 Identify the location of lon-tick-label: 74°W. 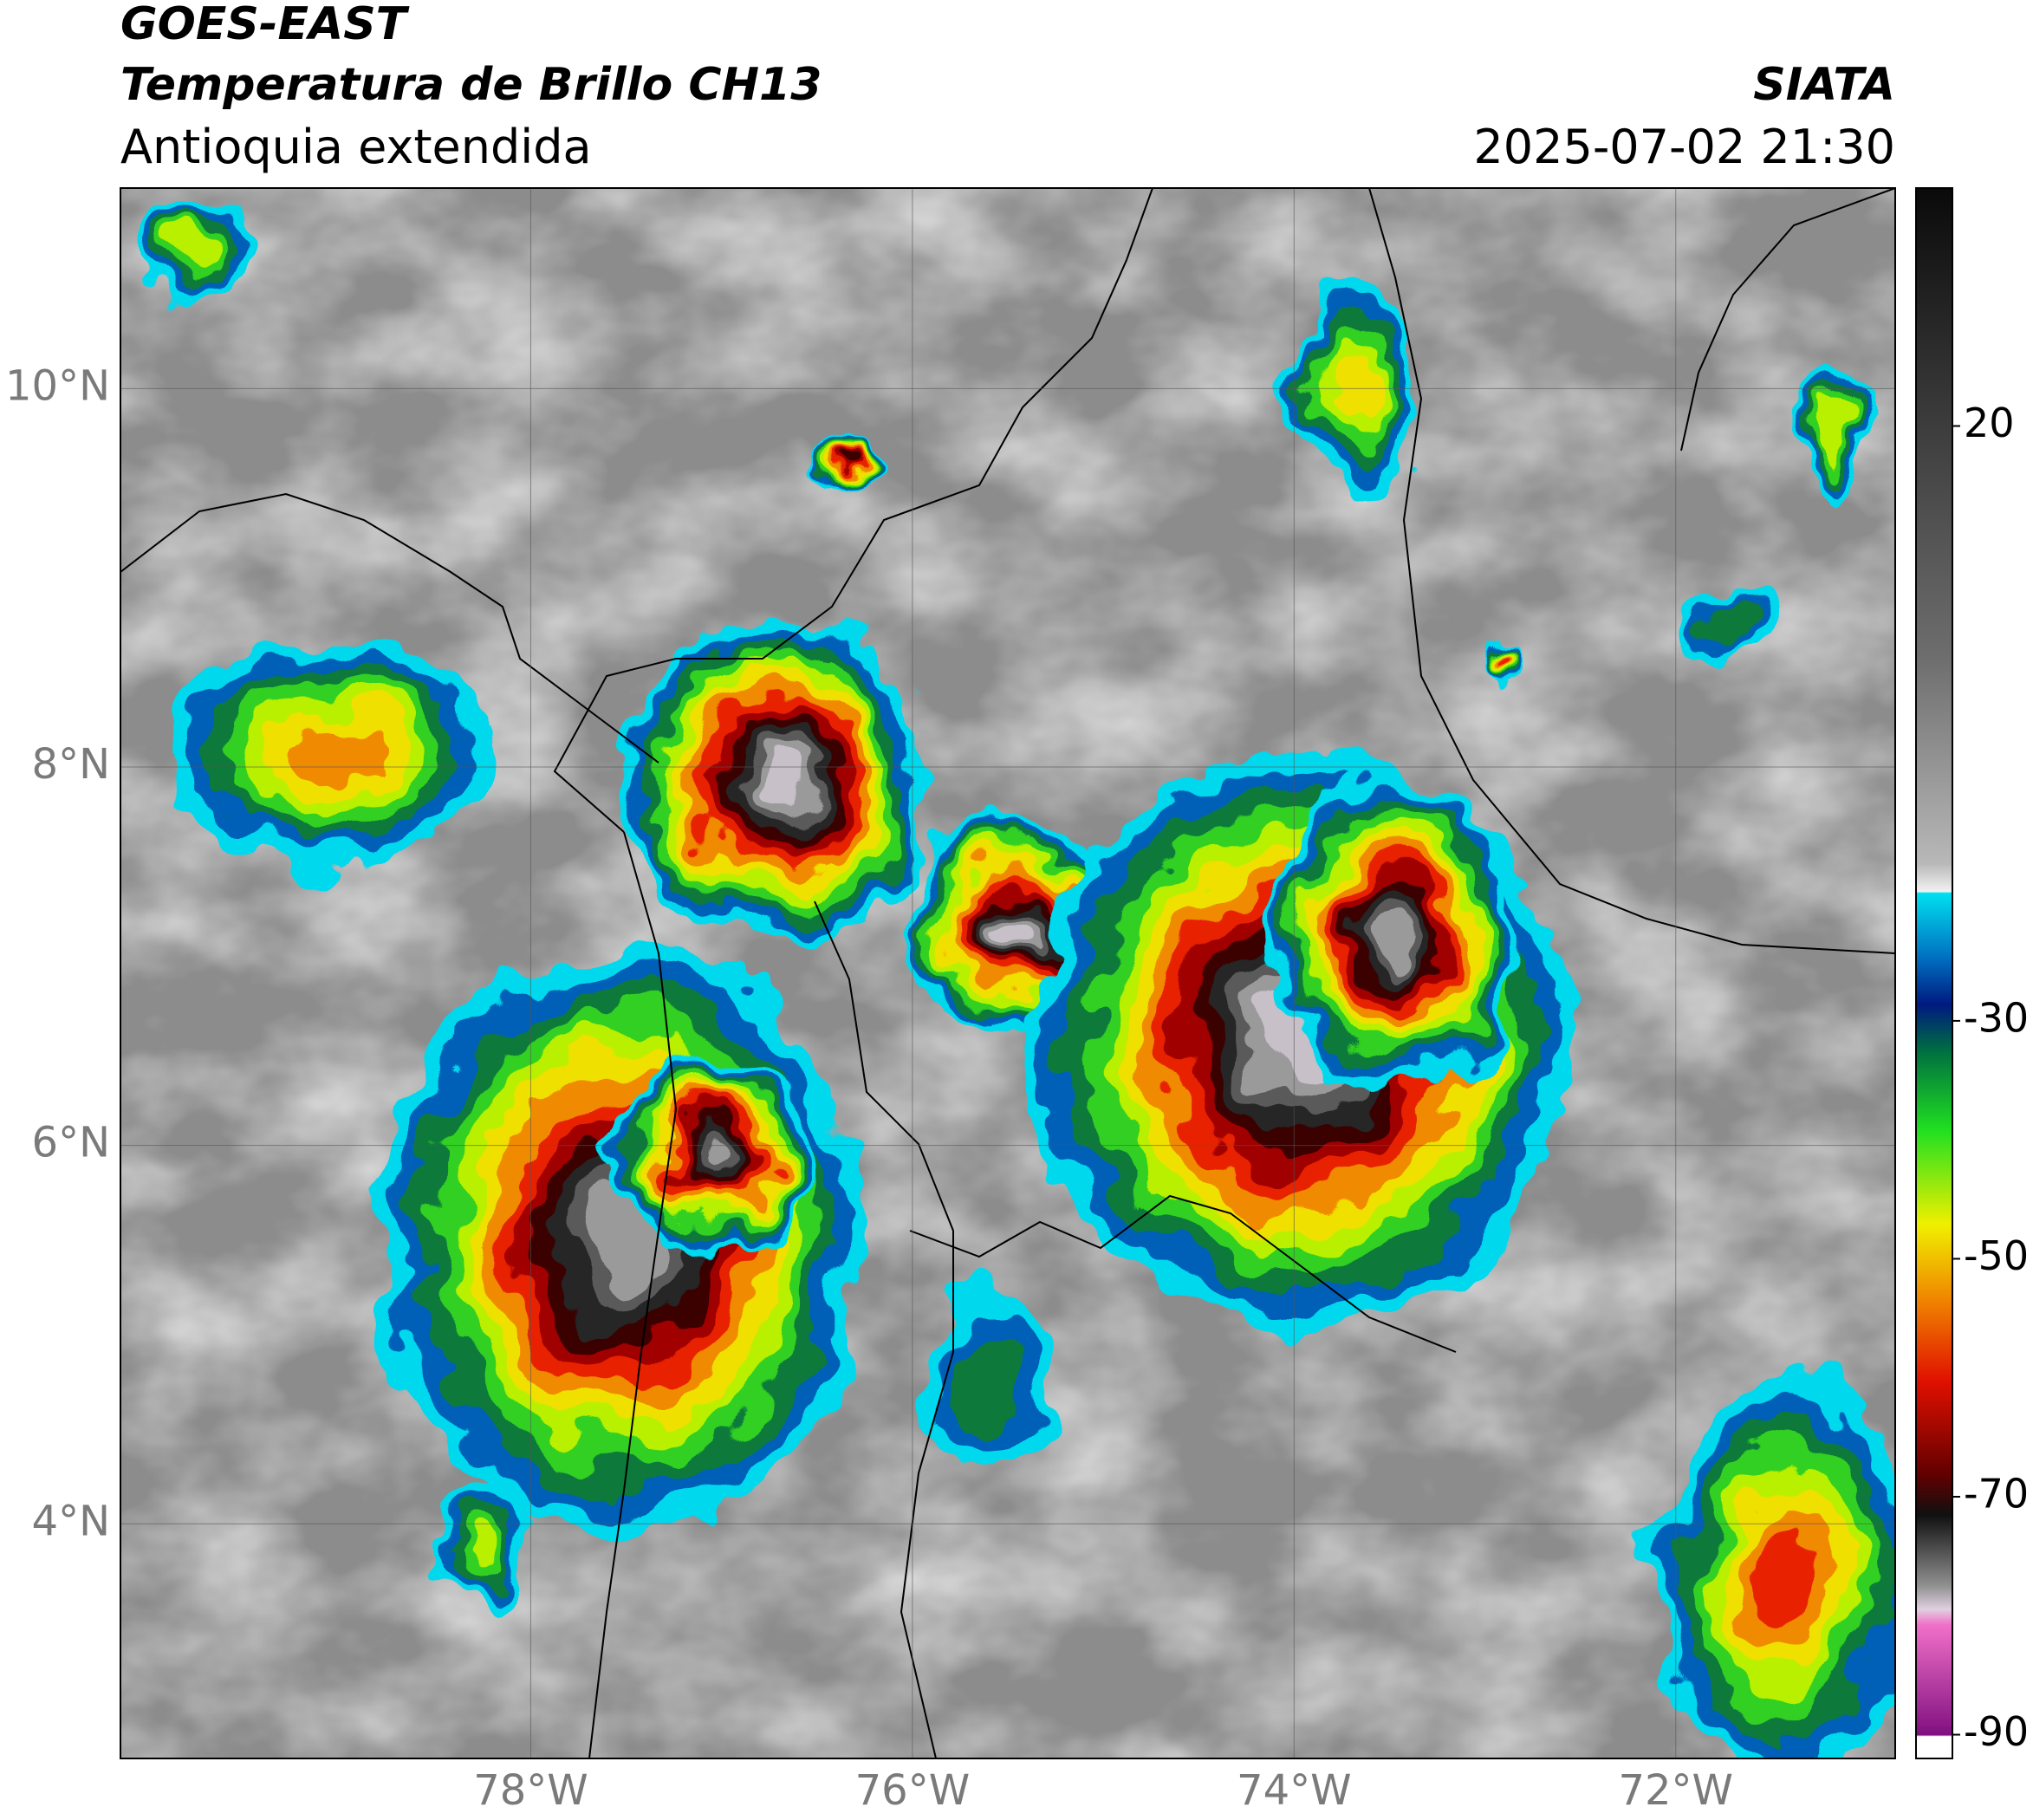
(1294, 1790).